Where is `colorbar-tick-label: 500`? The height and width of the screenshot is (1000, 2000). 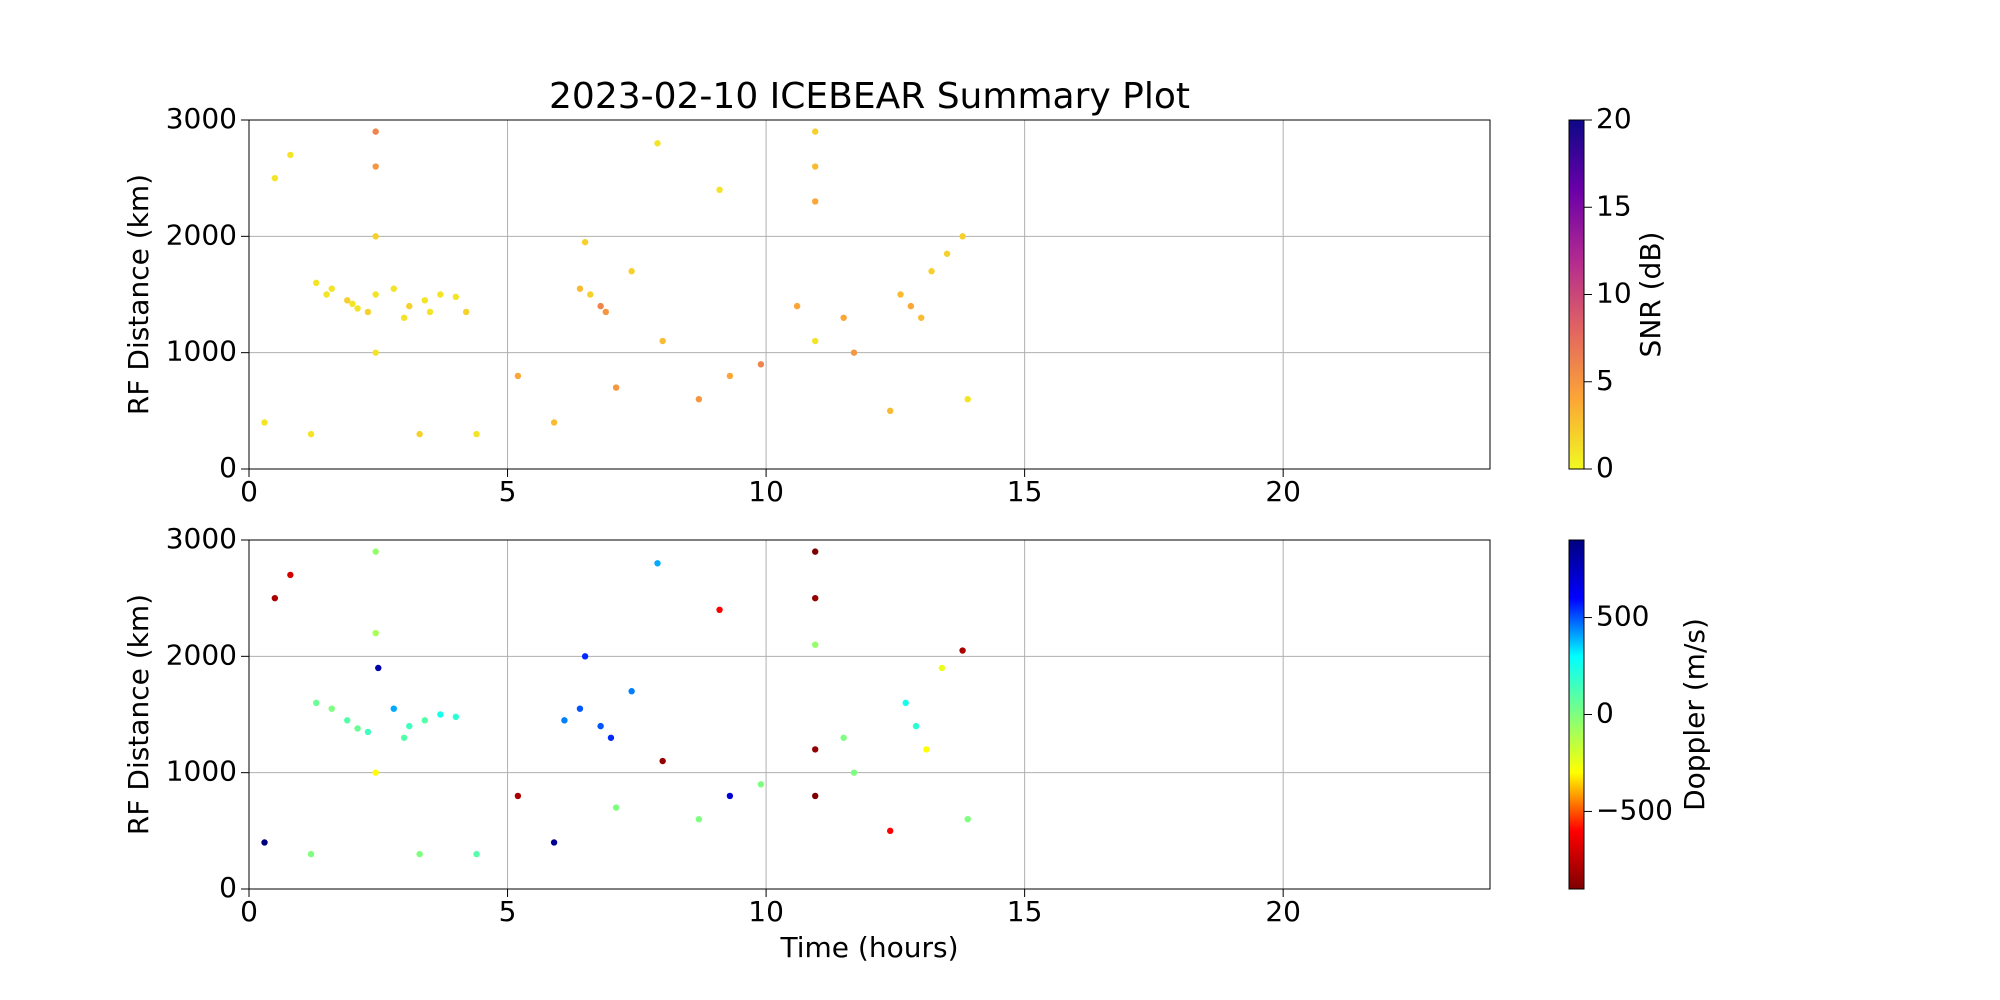
colorbar-tick-label: 500 is located at coordinates (1622, 616).